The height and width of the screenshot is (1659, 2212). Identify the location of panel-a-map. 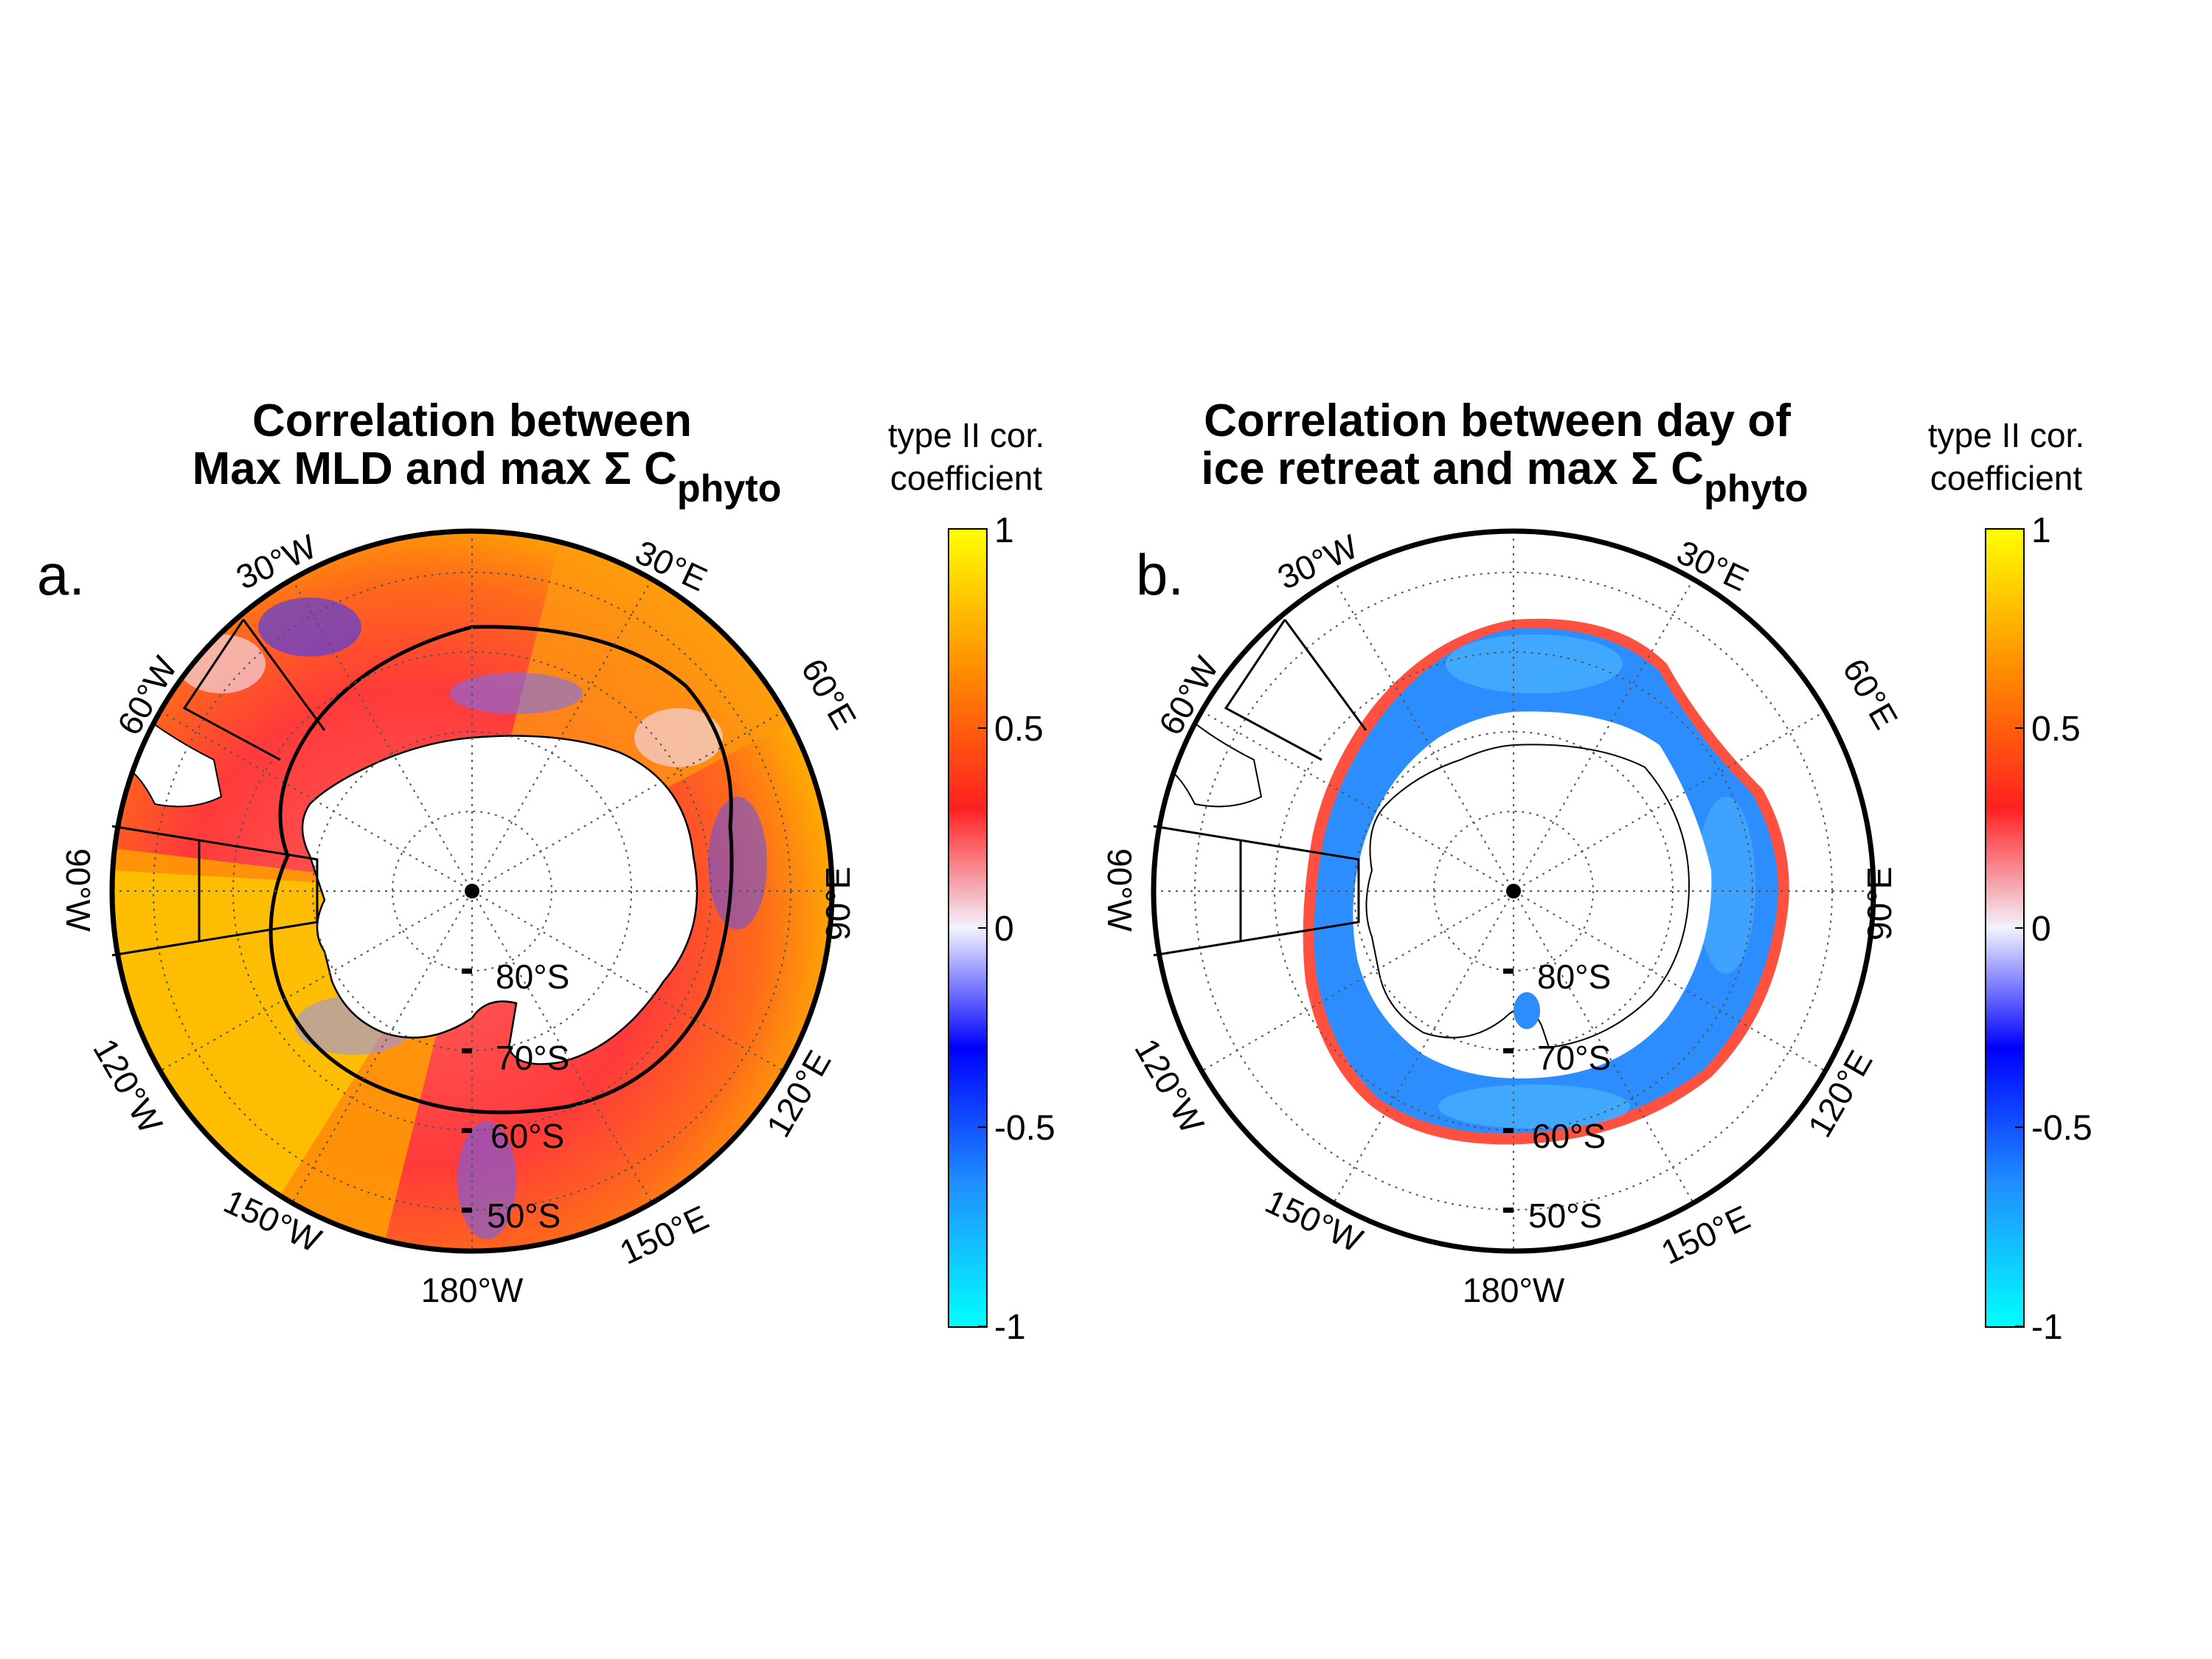
(472, 891).